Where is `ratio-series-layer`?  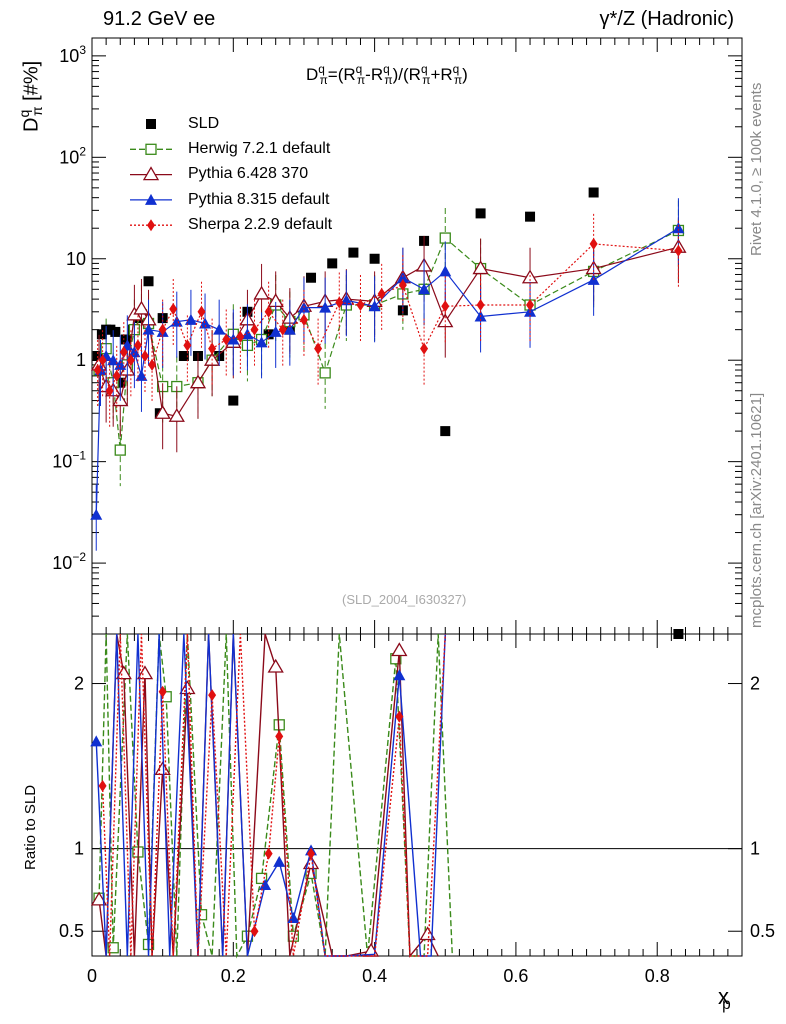 ratio-series-layer is located at coordinates (272, 796).